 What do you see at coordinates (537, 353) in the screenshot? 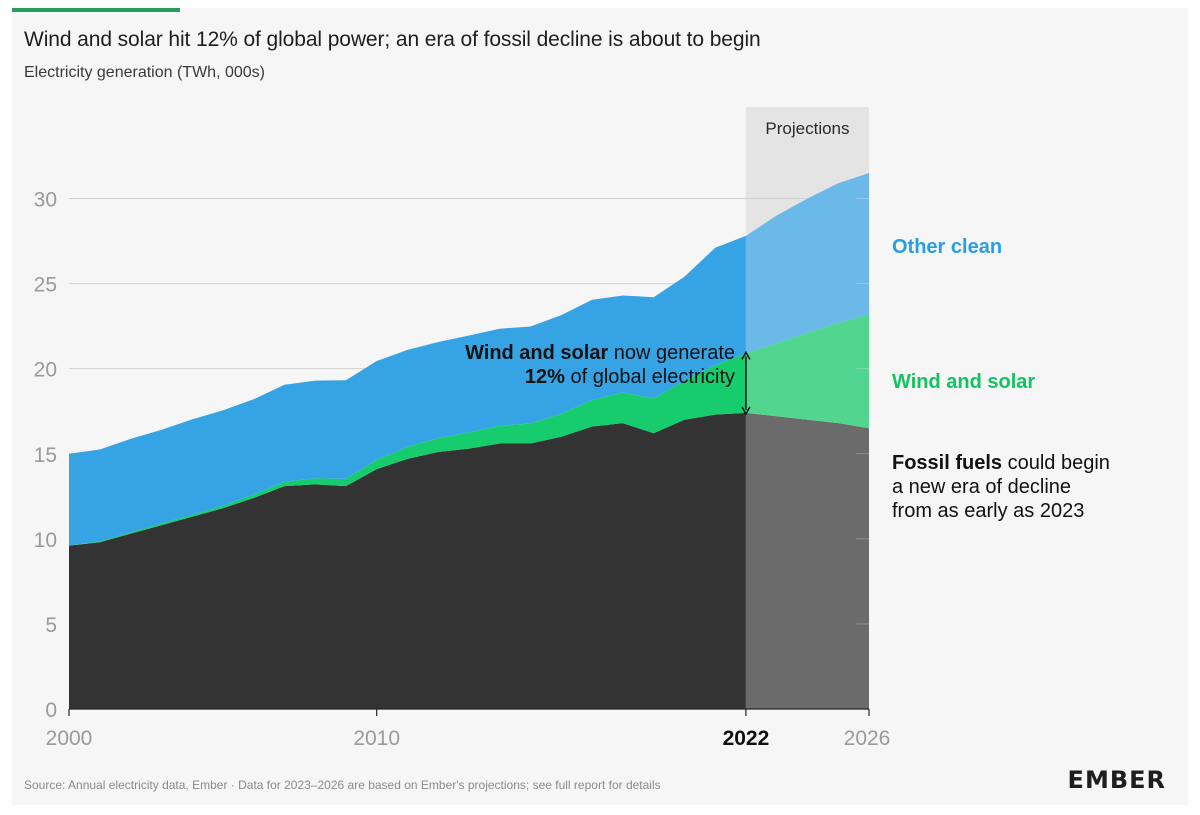
I see `ws-annotation-bold: Wind and solar` at bounding box center [537, 353].